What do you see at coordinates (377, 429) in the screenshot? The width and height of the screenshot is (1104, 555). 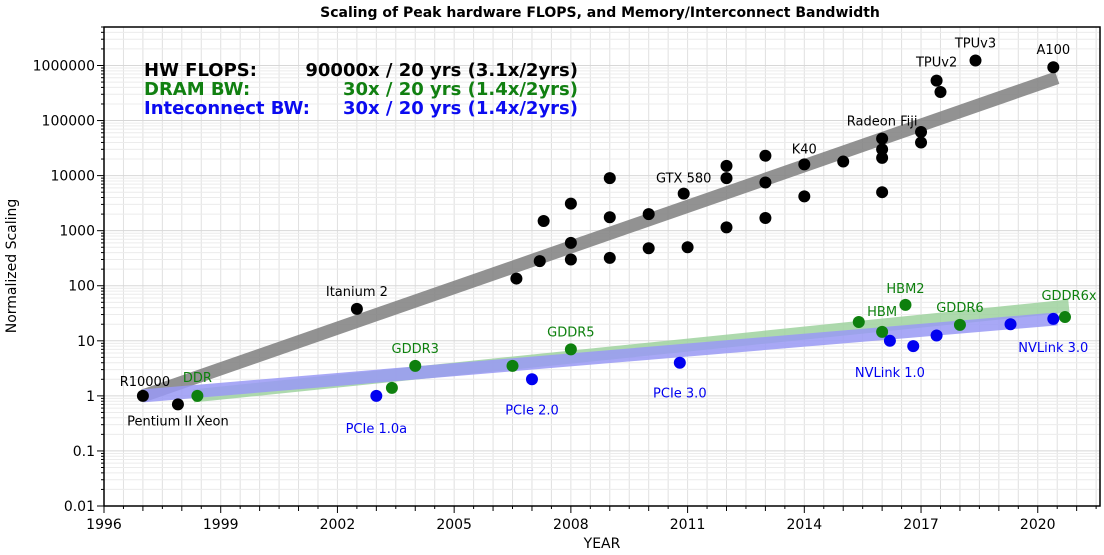 I see `point-label: PCIe 1.0a` at bounding box center [377, 429].